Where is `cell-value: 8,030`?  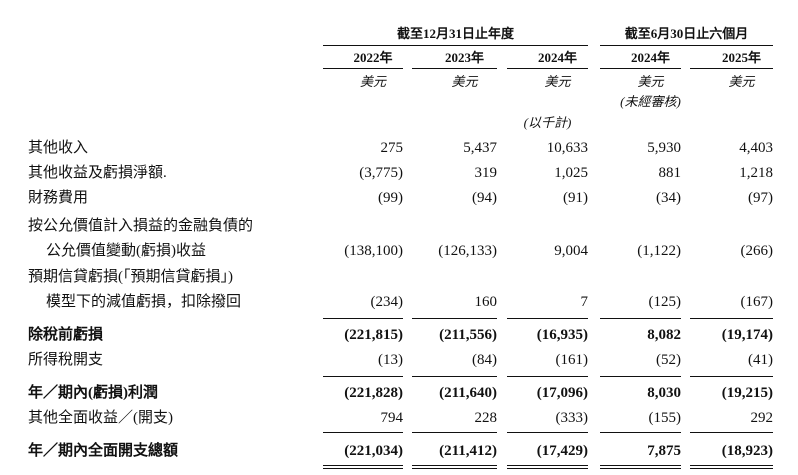
cell-value: 8,030 is located at coordinates (664, 393).